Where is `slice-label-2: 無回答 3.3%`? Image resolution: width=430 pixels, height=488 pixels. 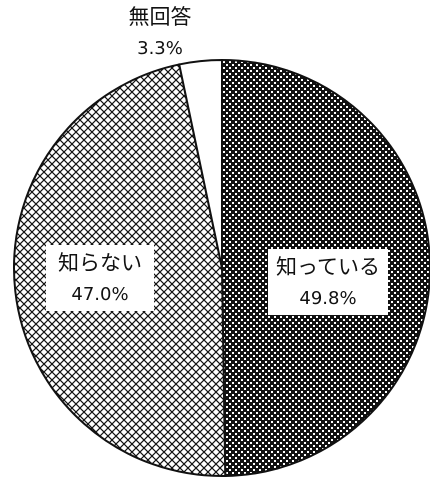 slice-label-2: 無回答 3.3% is located at coordinates (160, 32).